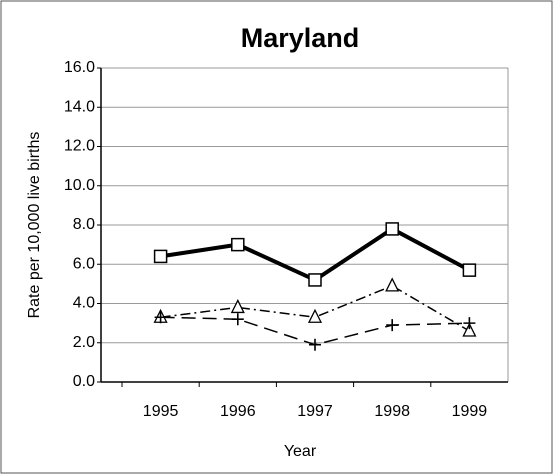  I want to click on y-tick-label: 16.0, so click(79, 67).